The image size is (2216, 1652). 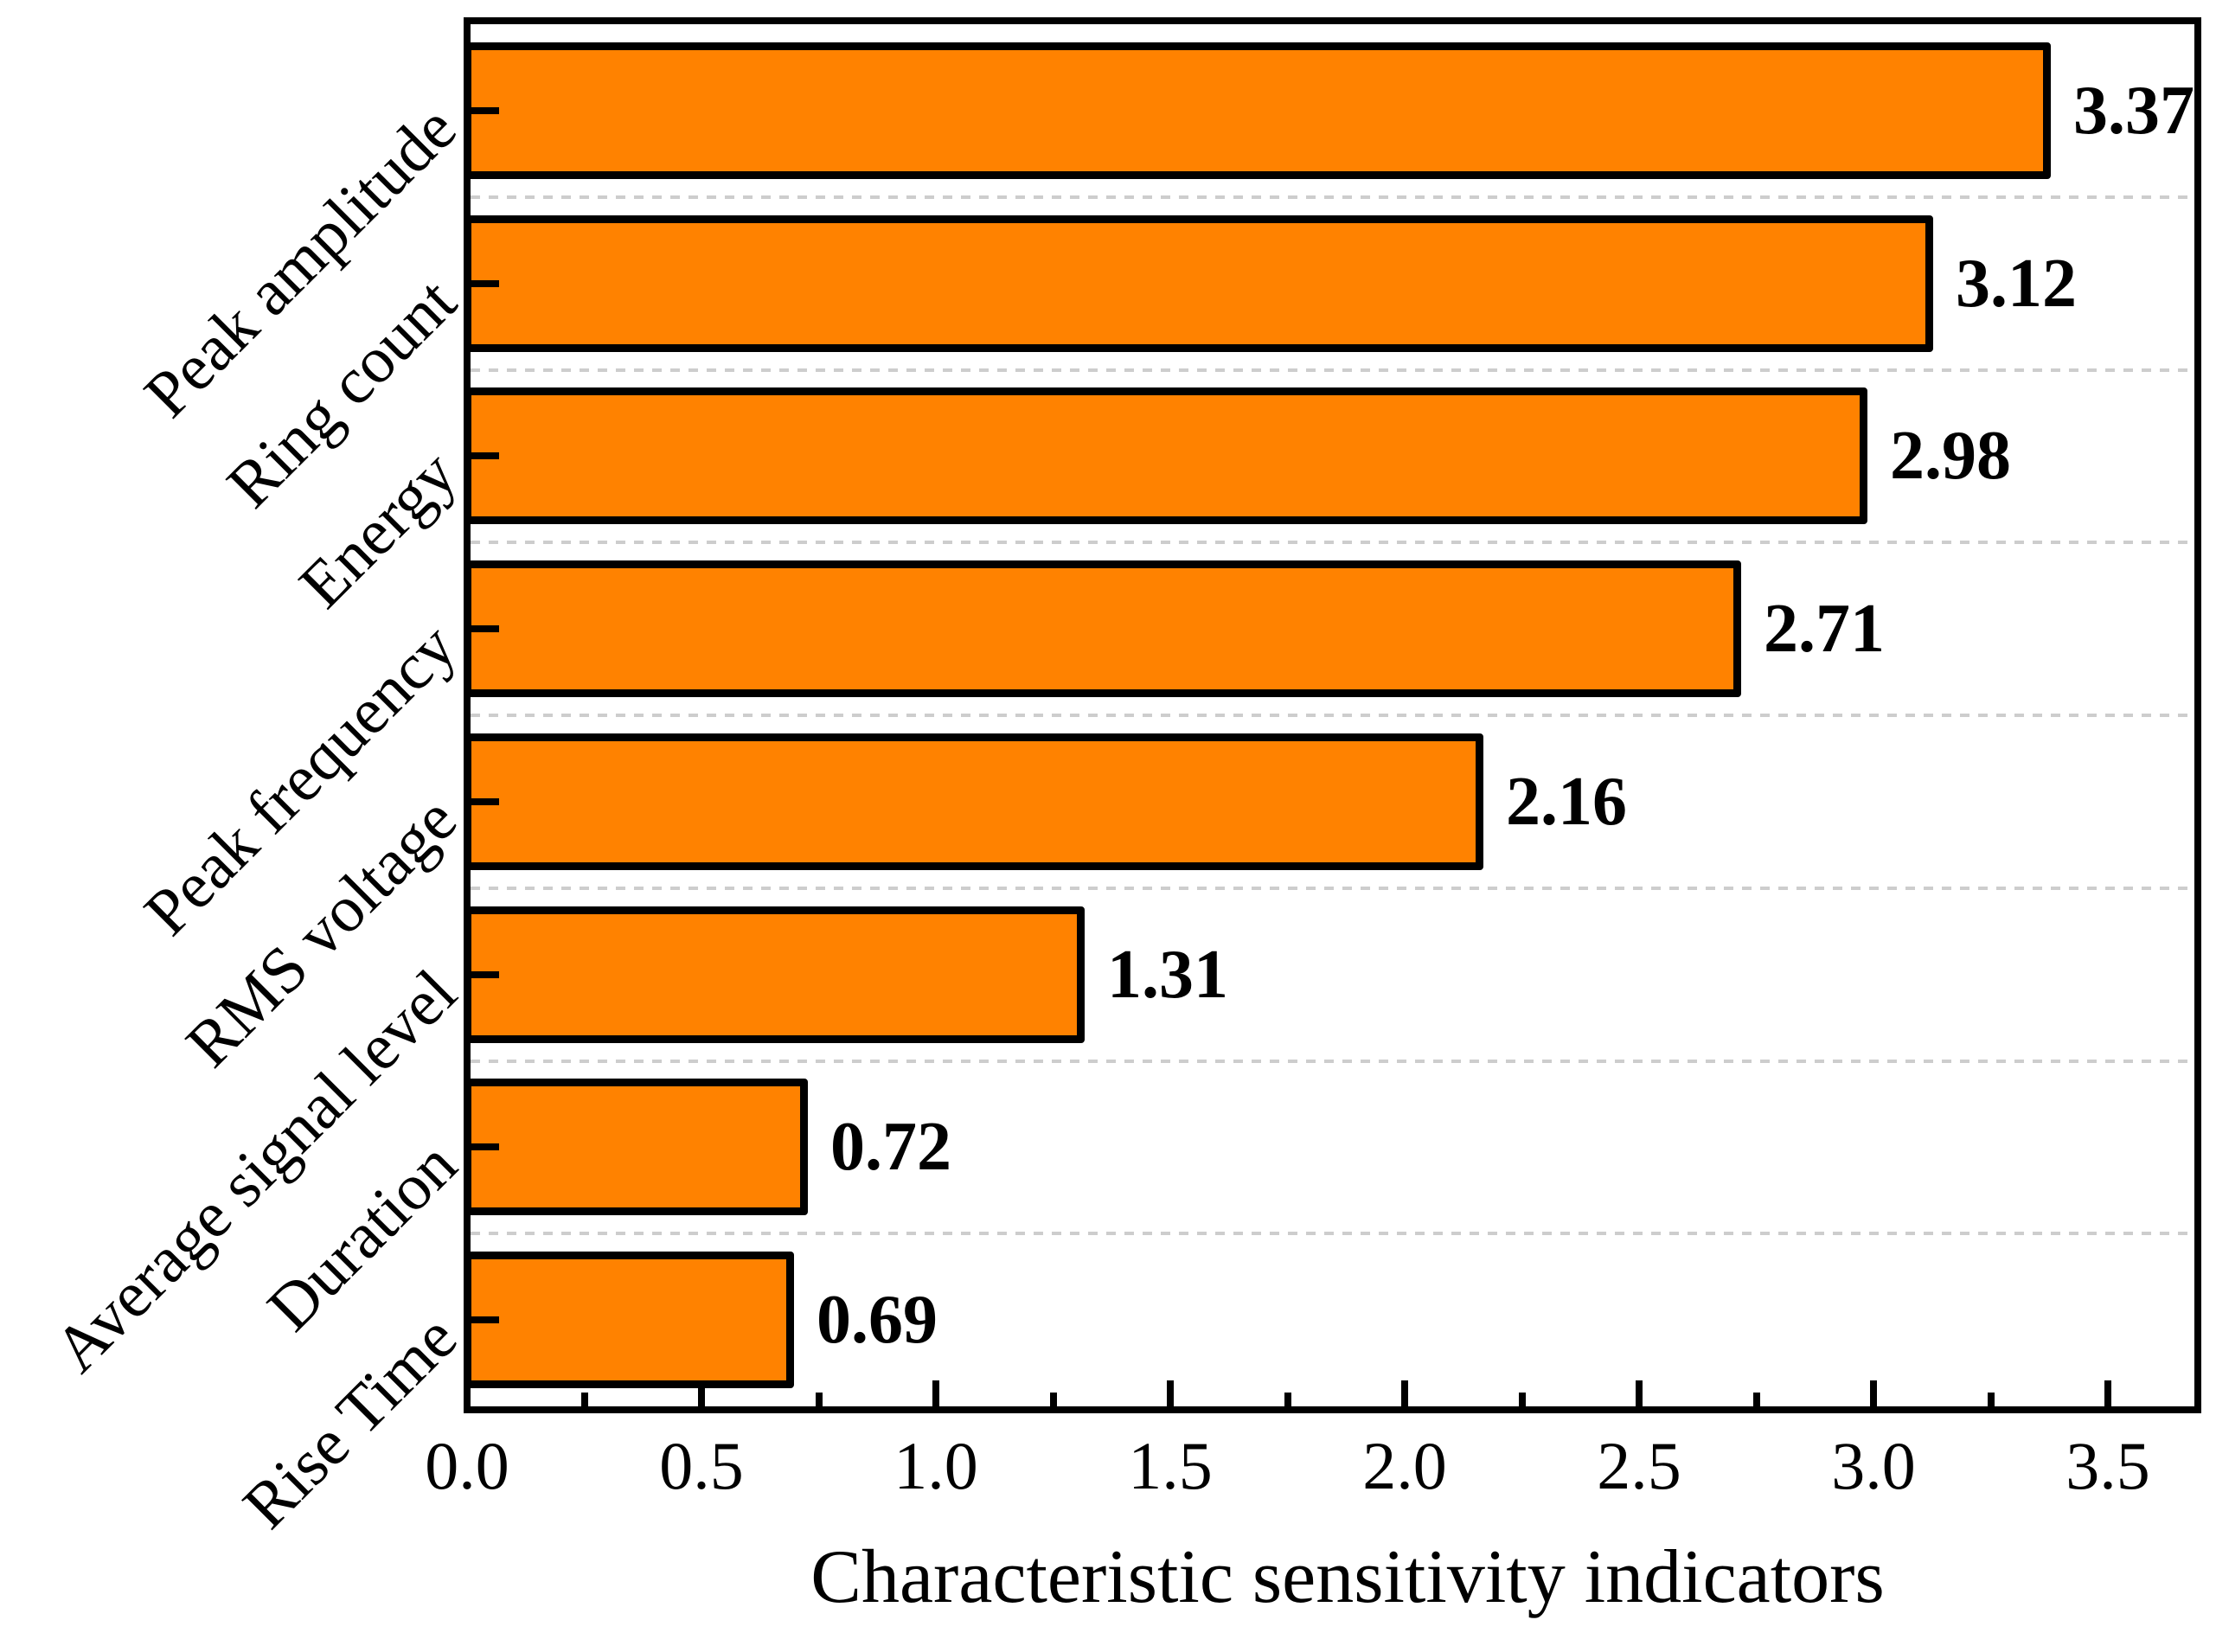 I want to click on bar-value-label: 3.37, so click(x=2133, y=111).